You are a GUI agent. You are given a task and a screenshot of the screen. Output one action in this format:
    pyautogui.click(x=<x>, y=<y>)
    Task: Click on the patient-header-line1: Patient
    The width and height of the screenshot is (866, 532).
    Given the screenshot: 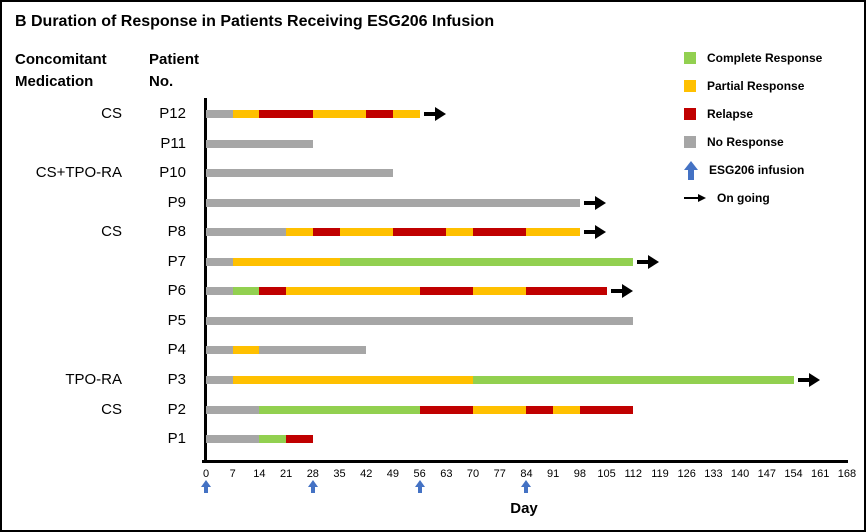 What is the action you would take?
    pyautogui.click(x=174, y=59)
    